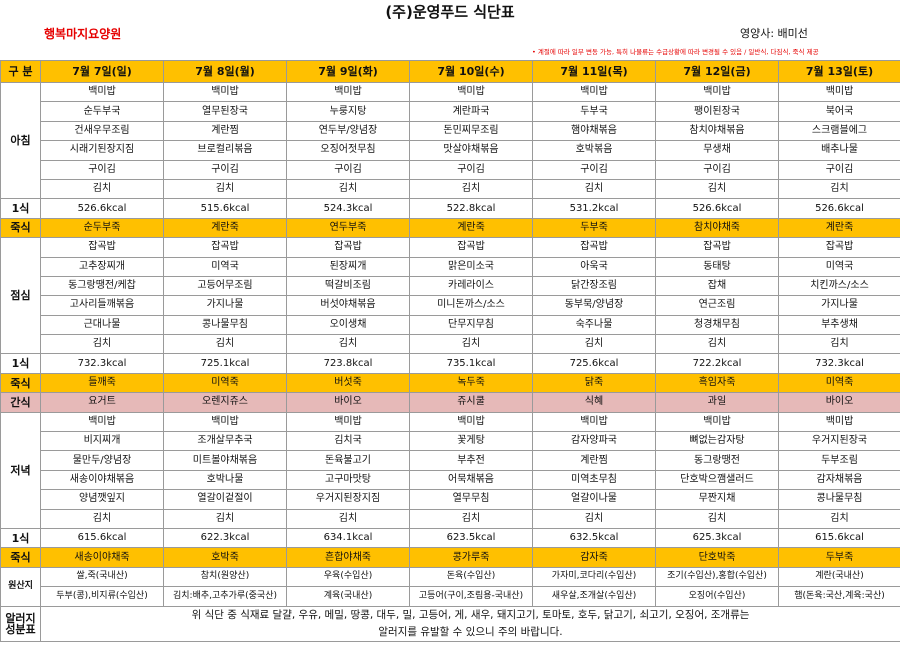 The height and width of the screenshot is (657, 900). Describe the element at coordinates (471, 538) in the screenshot. I see `kcal-value: 623.5kcal` at that location.